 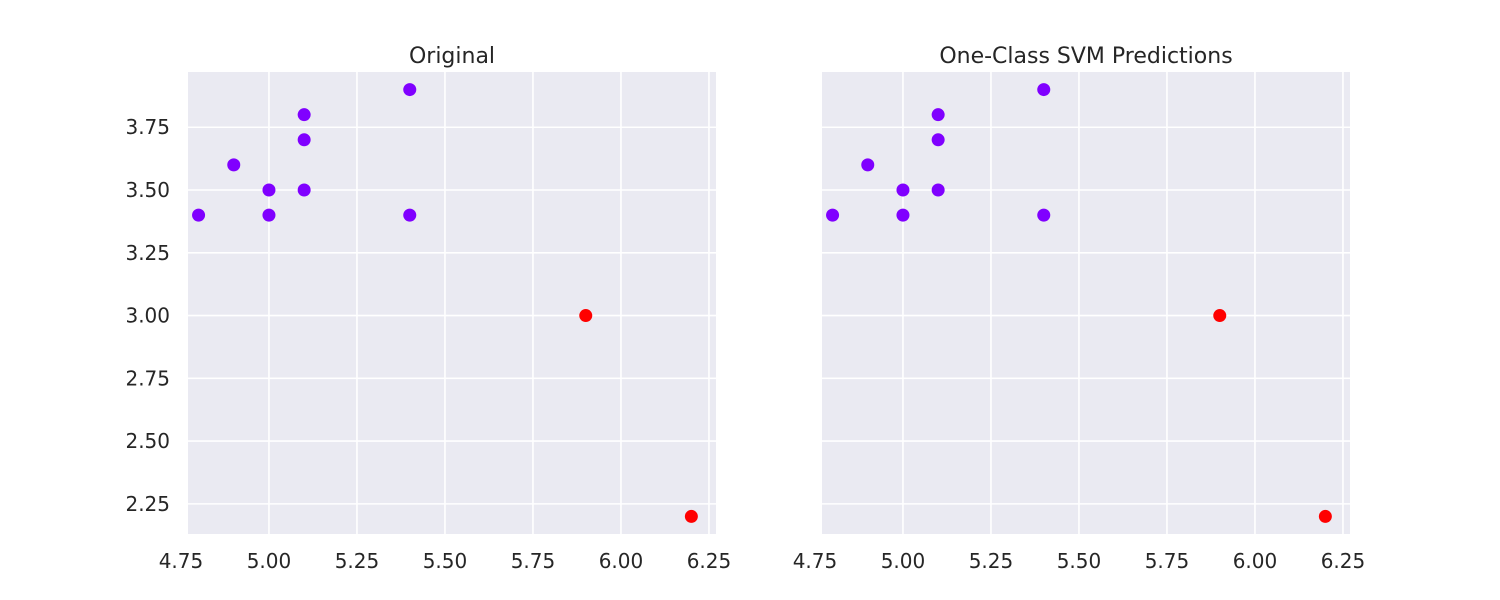 I want to click on y-tick-label: 2.25, so click(x=147, y=504).